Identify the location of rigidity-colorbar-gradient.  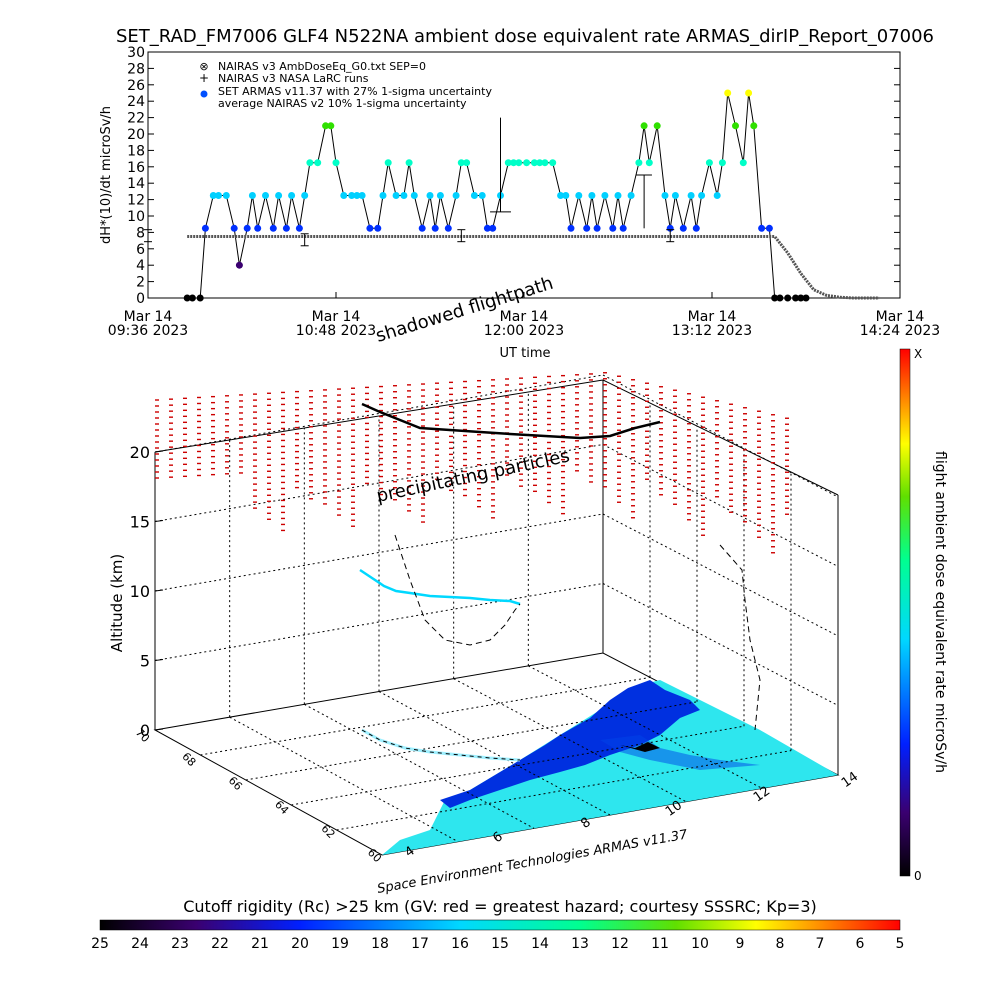
(500, 925).